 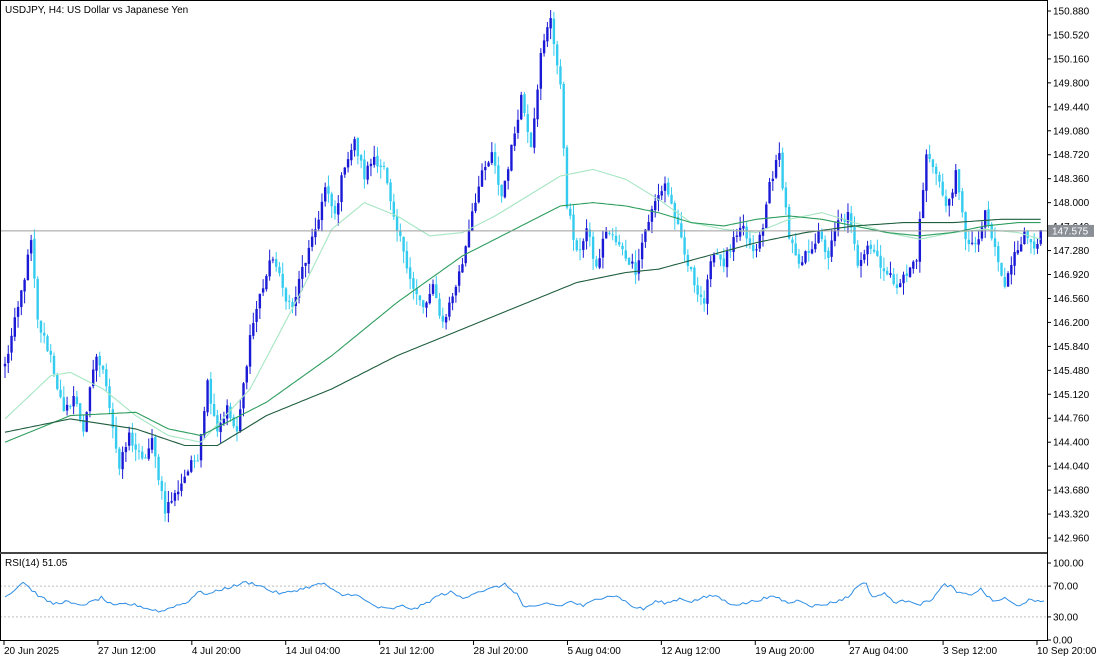 What do you see at coordinates (523, 599) in the screenshot?
I see `rsi-pane` at bounding box center [523, 599].